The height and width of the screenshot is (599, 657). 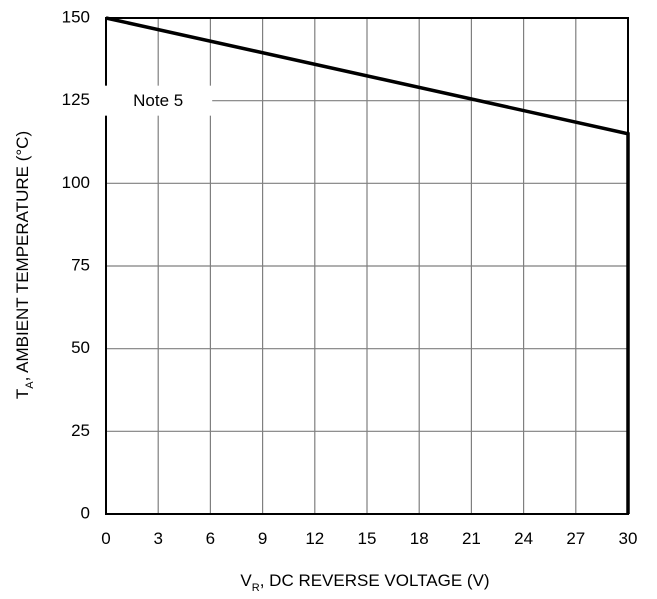 I want to click on x-tick-label: 27, so click(x=575, y=538).